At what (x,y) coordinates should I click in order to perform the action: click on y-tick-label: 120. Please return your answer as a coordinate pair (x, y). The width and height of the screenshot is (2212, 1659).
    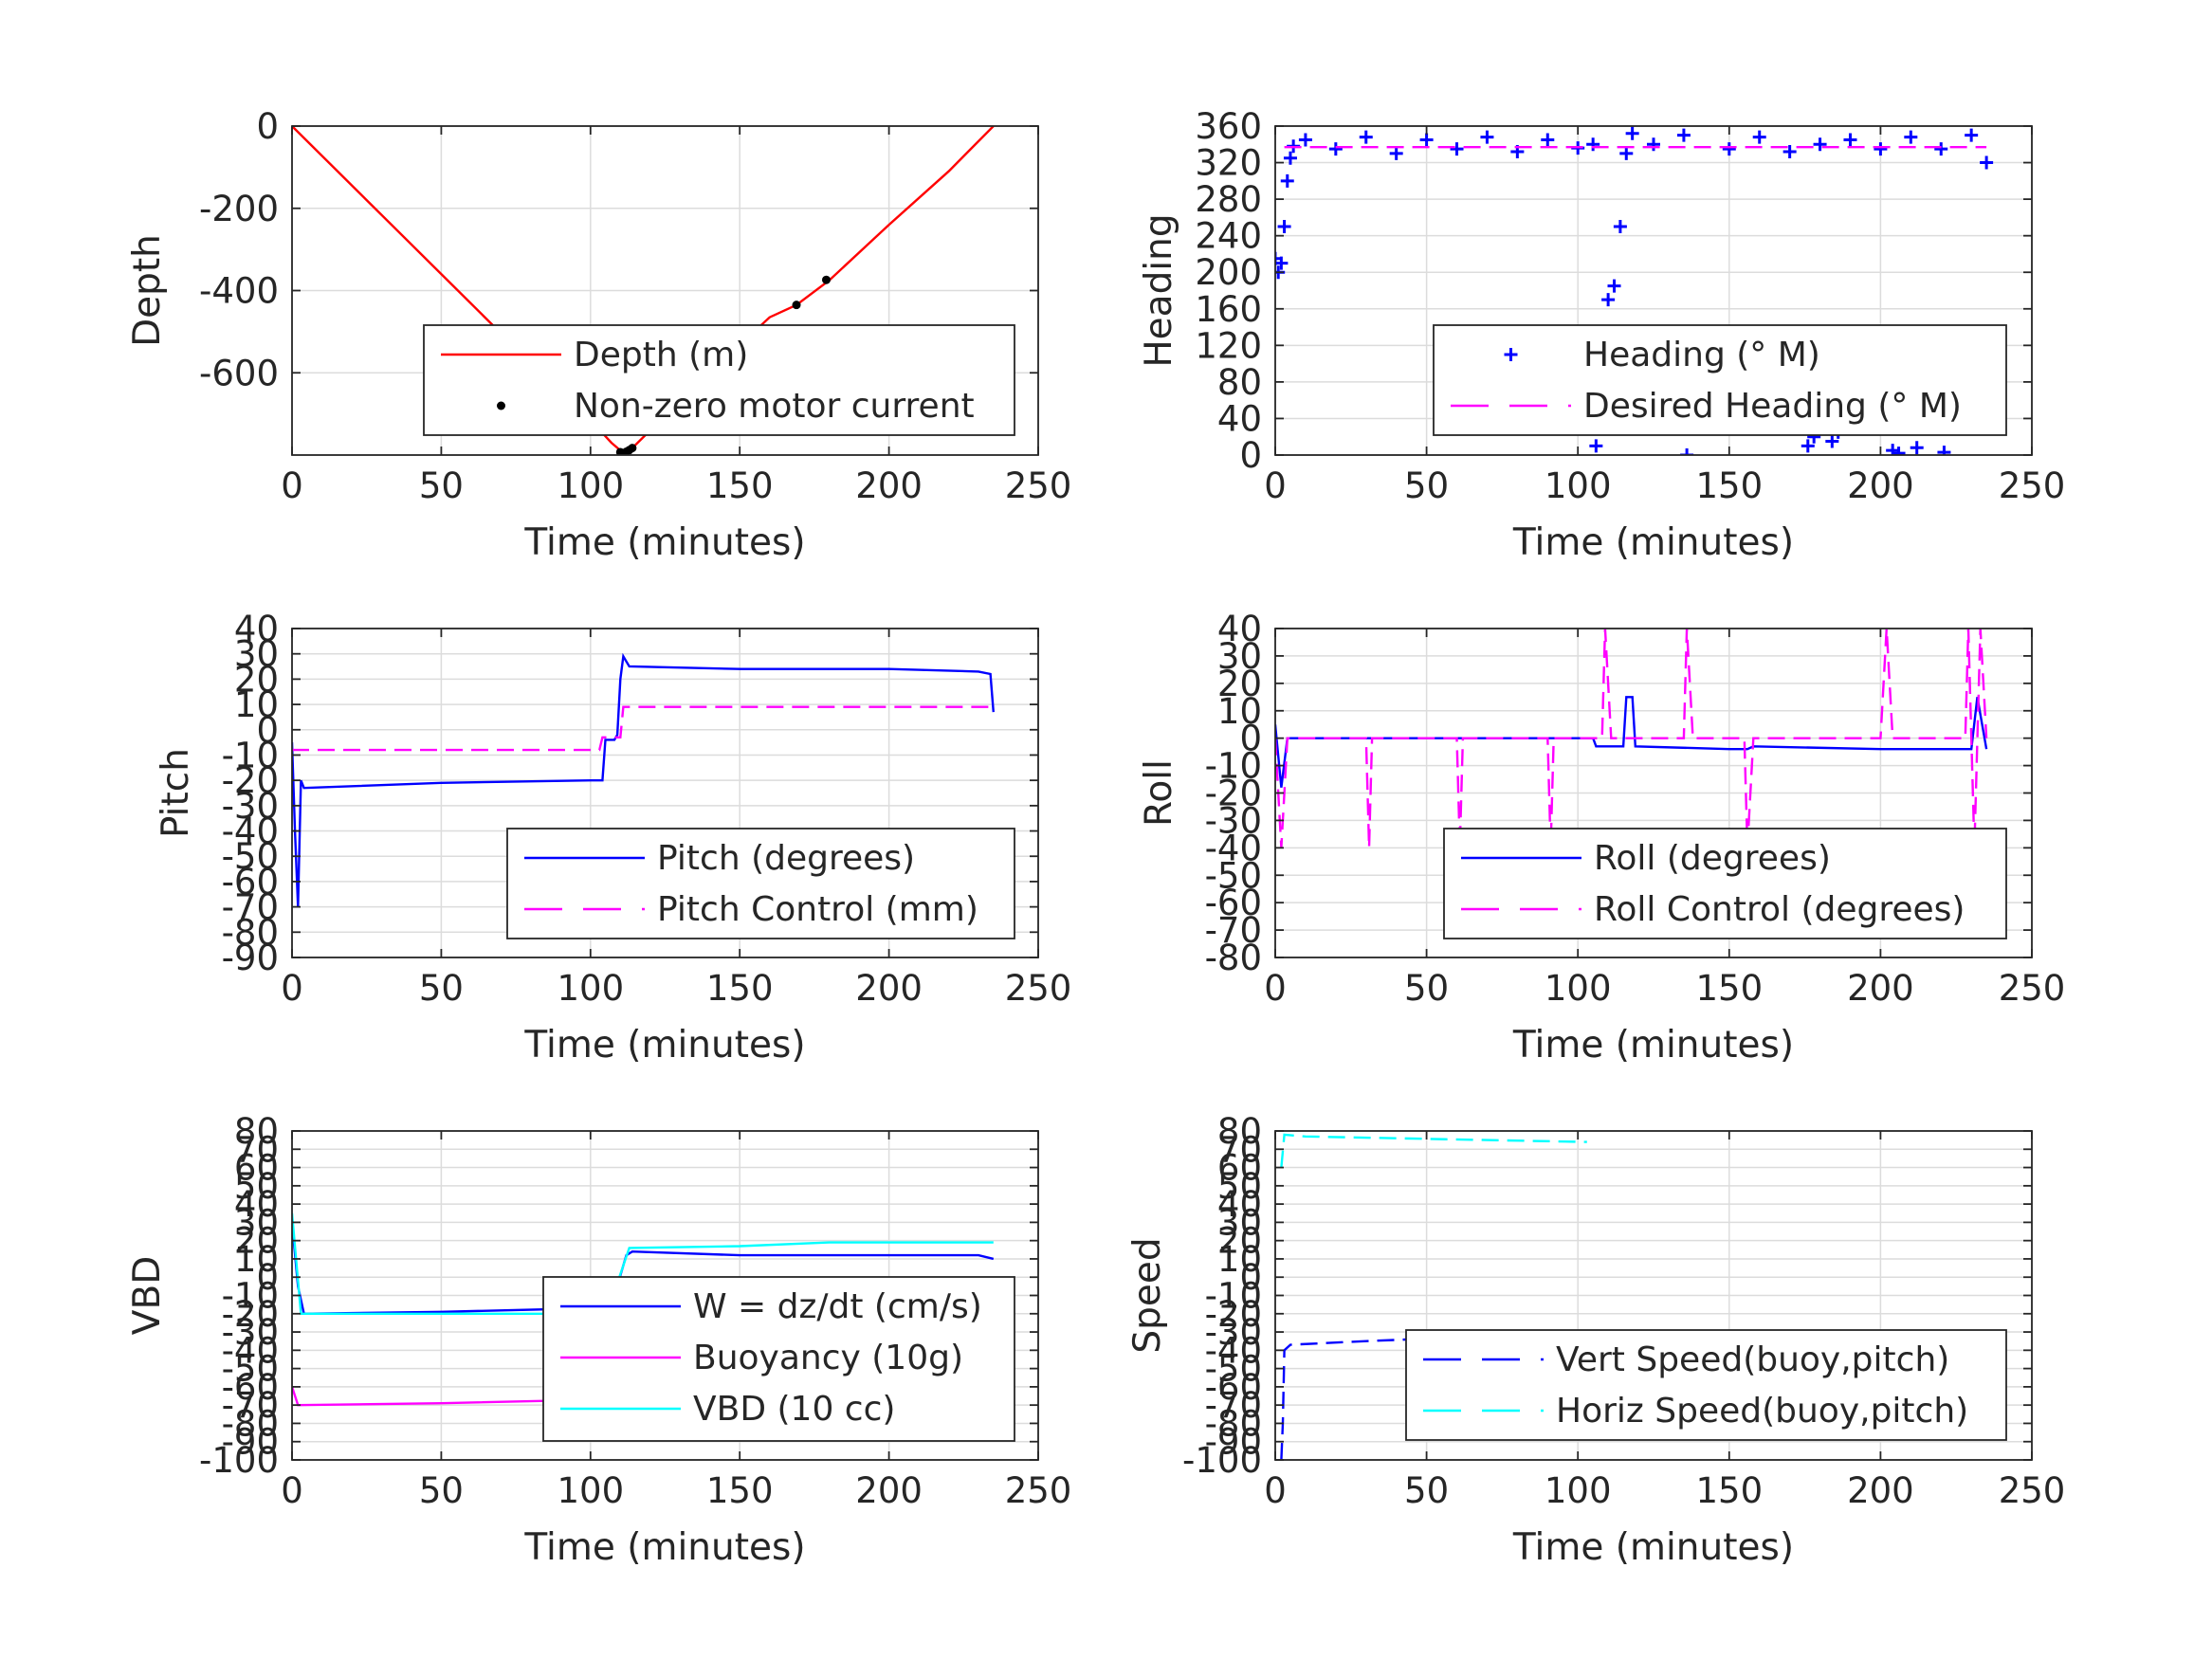
    Looking at the image, I should click on (1228, 345).